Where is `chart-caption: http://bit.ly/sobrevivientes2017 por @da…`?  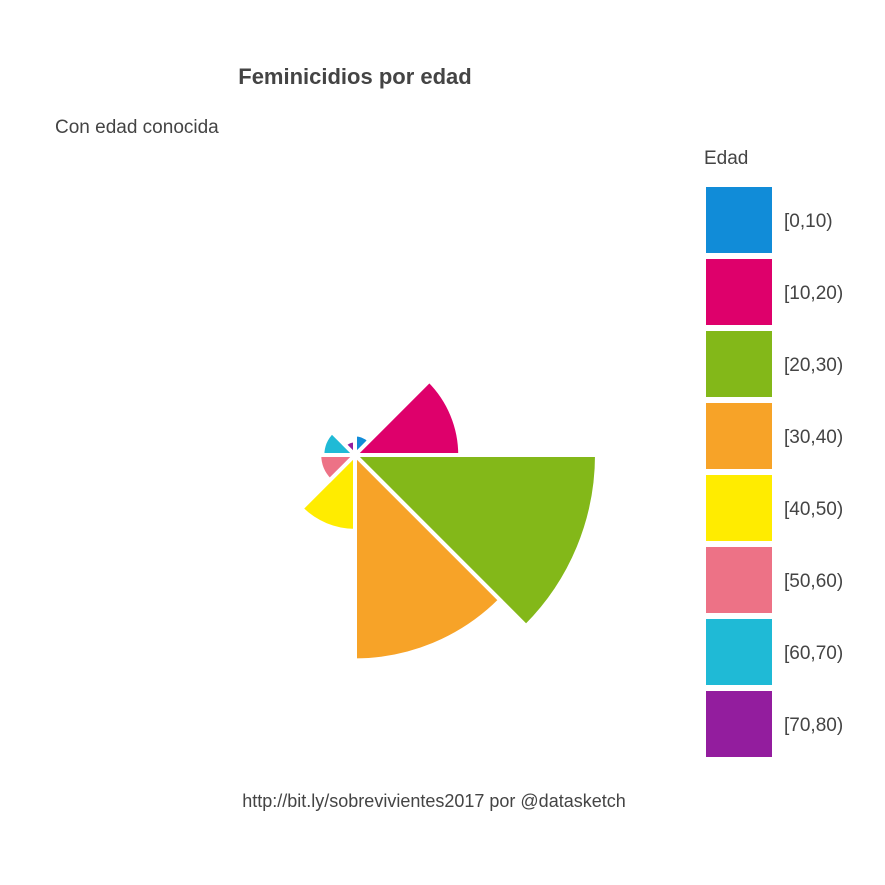 chart-caption: http://bit.ly/sobrevivientes2017 por @da… is located at coordinates (434, 801).